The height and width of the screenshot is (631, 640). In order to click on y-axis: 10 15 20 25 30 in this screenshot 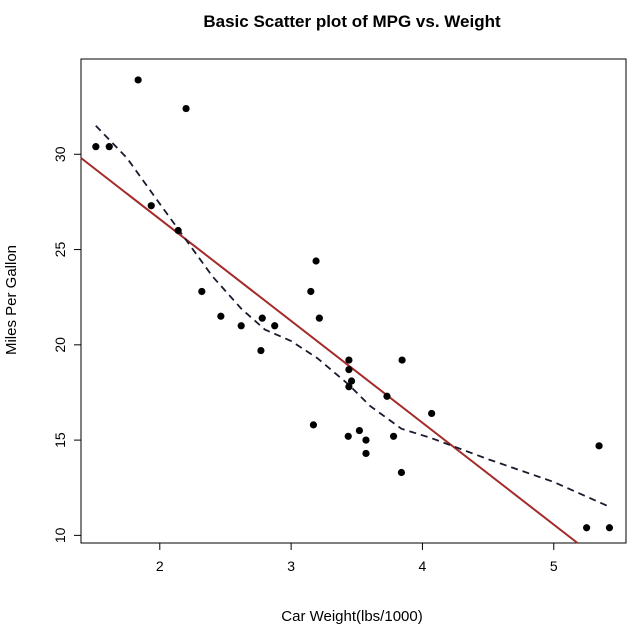, I will do `click(66, 344)`.